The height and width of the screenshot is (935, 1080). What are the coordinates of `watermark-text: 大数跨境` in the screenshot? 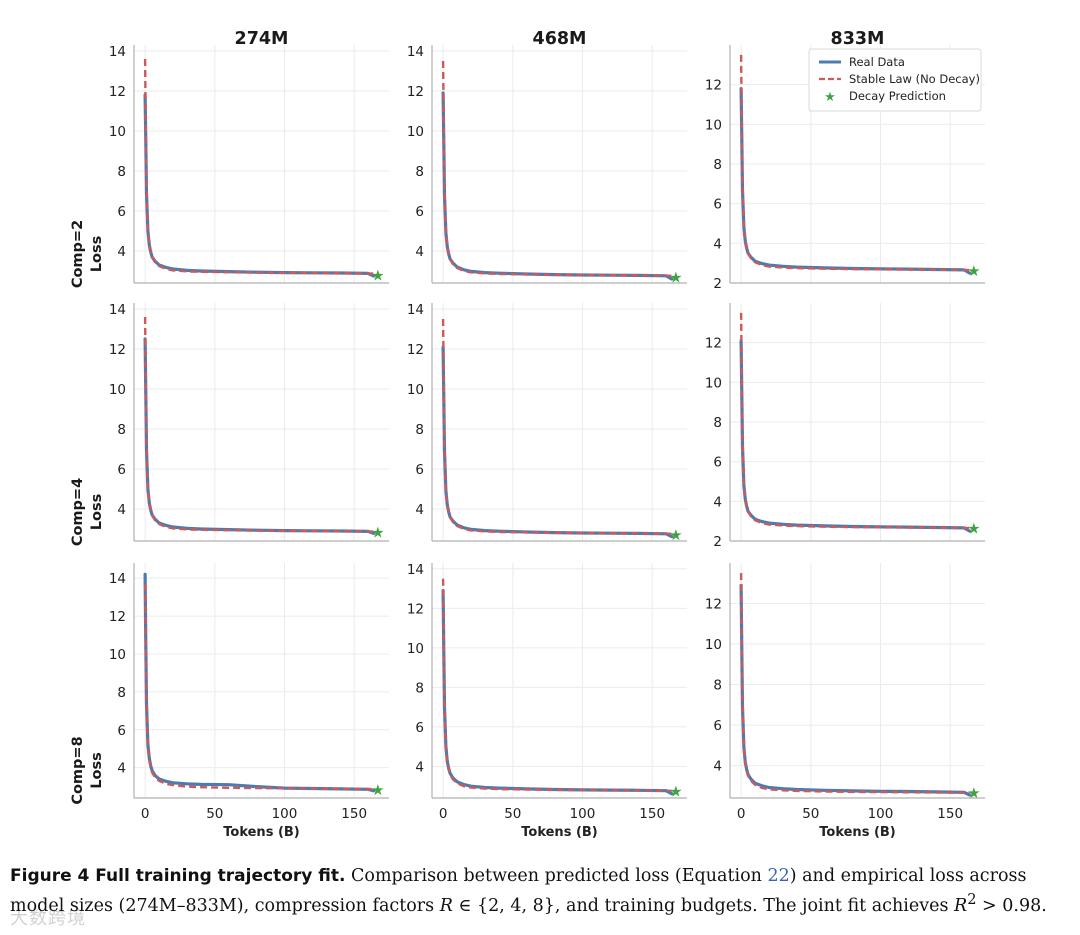 It's located at (48, 918).